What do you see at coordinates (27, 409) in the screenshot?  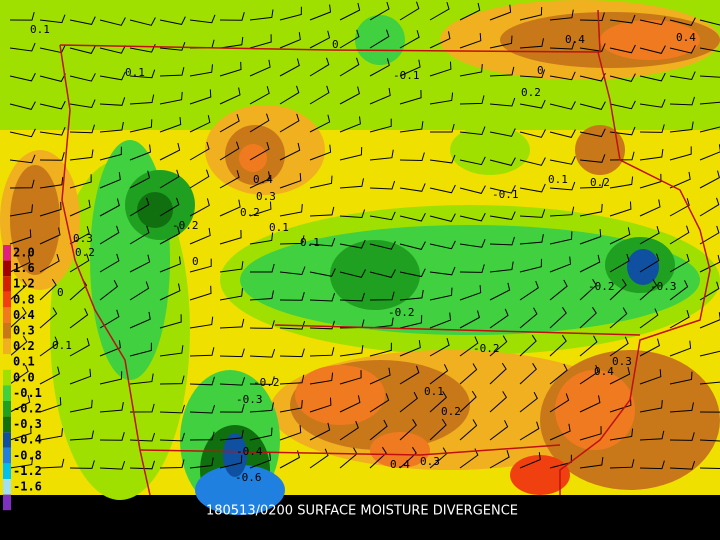 I see `legend-label: -0.2` at bounding box center [27, 409].